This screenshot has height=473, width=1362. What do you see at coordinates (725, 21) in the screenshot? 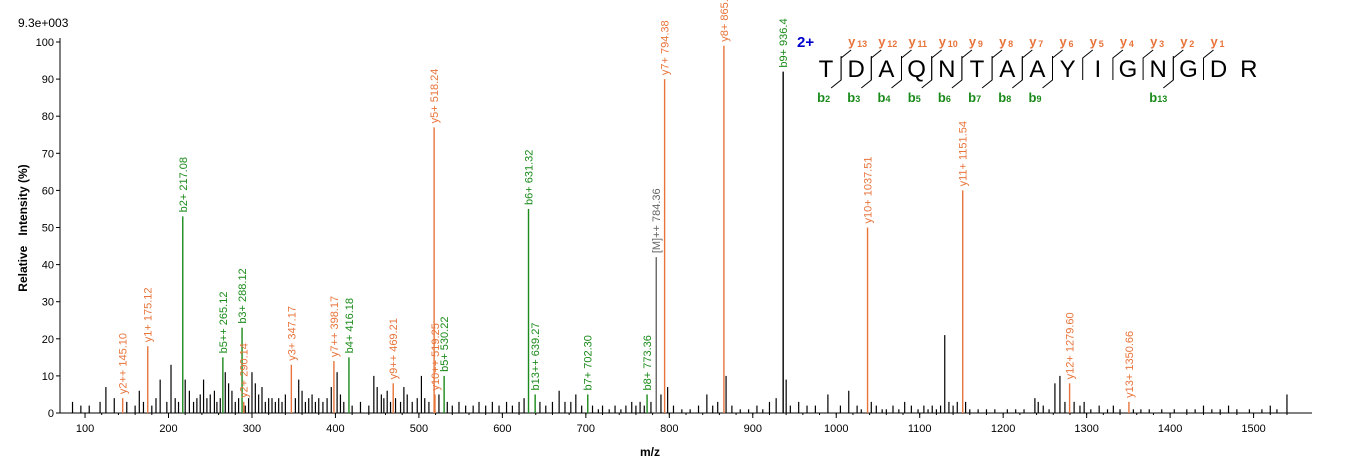
I see `peak-label: y8+ 865.4` at bounding box center [725, 21].